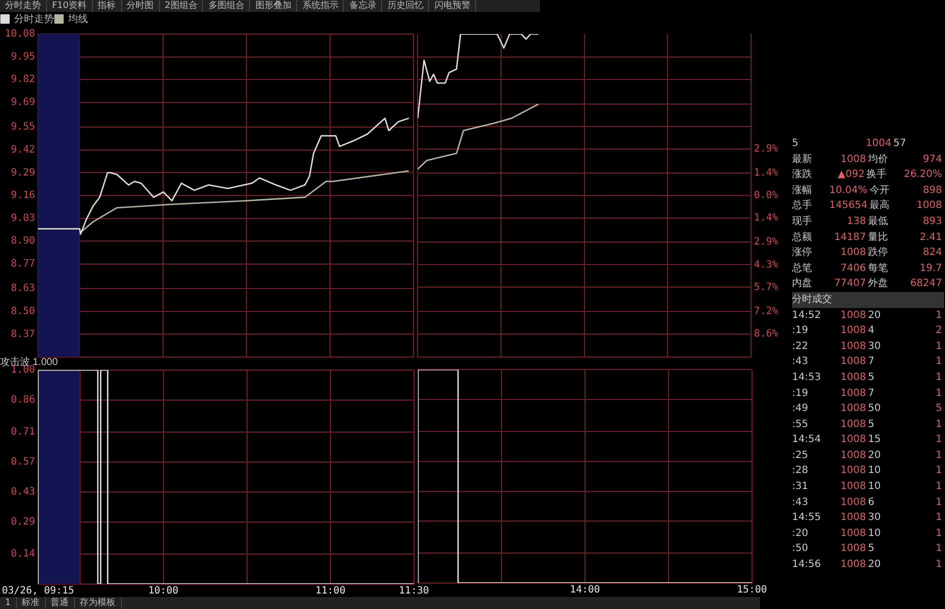 This screenshot has width=945, height=609. I want to click on text: :49 1008 50 5, so click(867, 408).